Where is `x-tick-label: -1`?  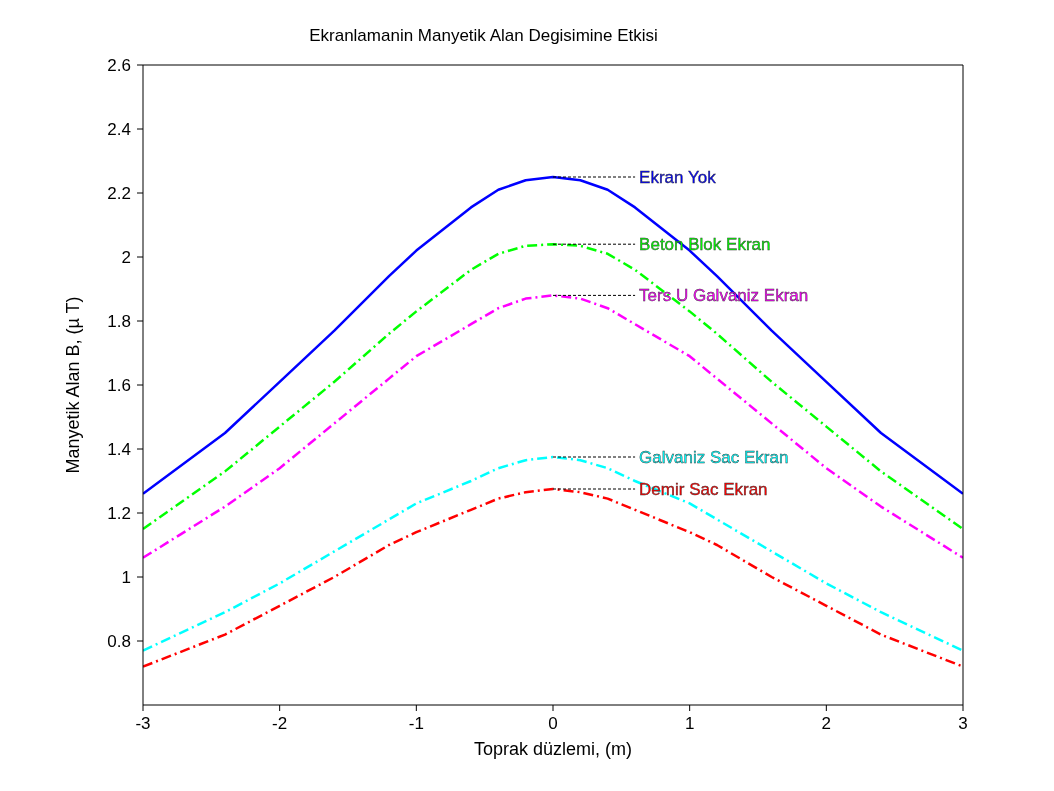 x-tick-label: -1 is located at coordinates (416, 724).